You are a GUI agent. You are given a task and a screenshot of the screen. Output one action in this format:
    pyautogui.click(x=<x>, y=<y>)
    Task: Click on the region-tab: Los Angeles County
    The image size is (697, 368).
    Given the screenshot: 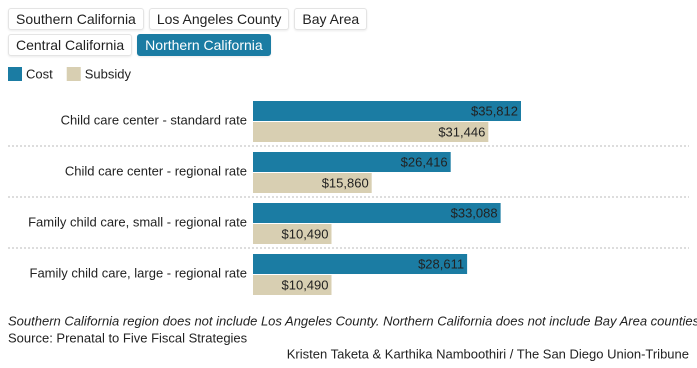 What is the action you would take?
    pyautogui.click(x=219, y=19)
    